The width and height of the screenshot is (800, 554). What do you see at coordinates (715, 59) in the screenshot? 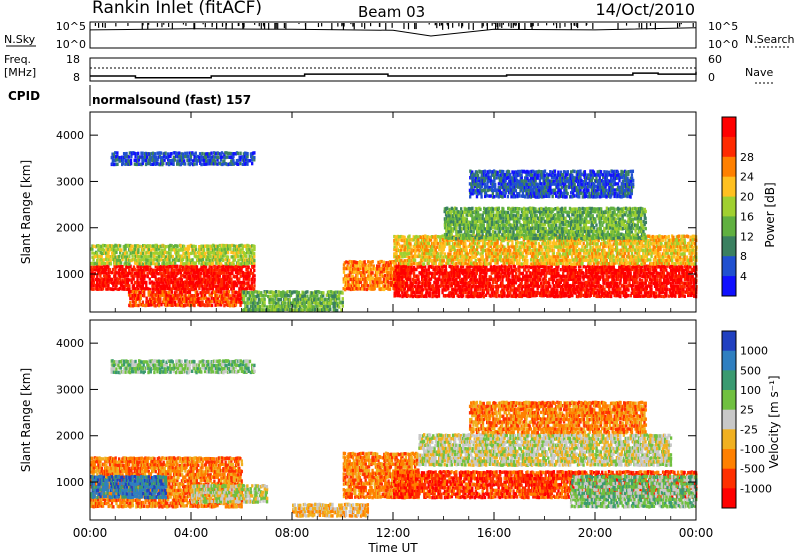
I see `nave-tick-top: 60` at bounding box center [715, 59].